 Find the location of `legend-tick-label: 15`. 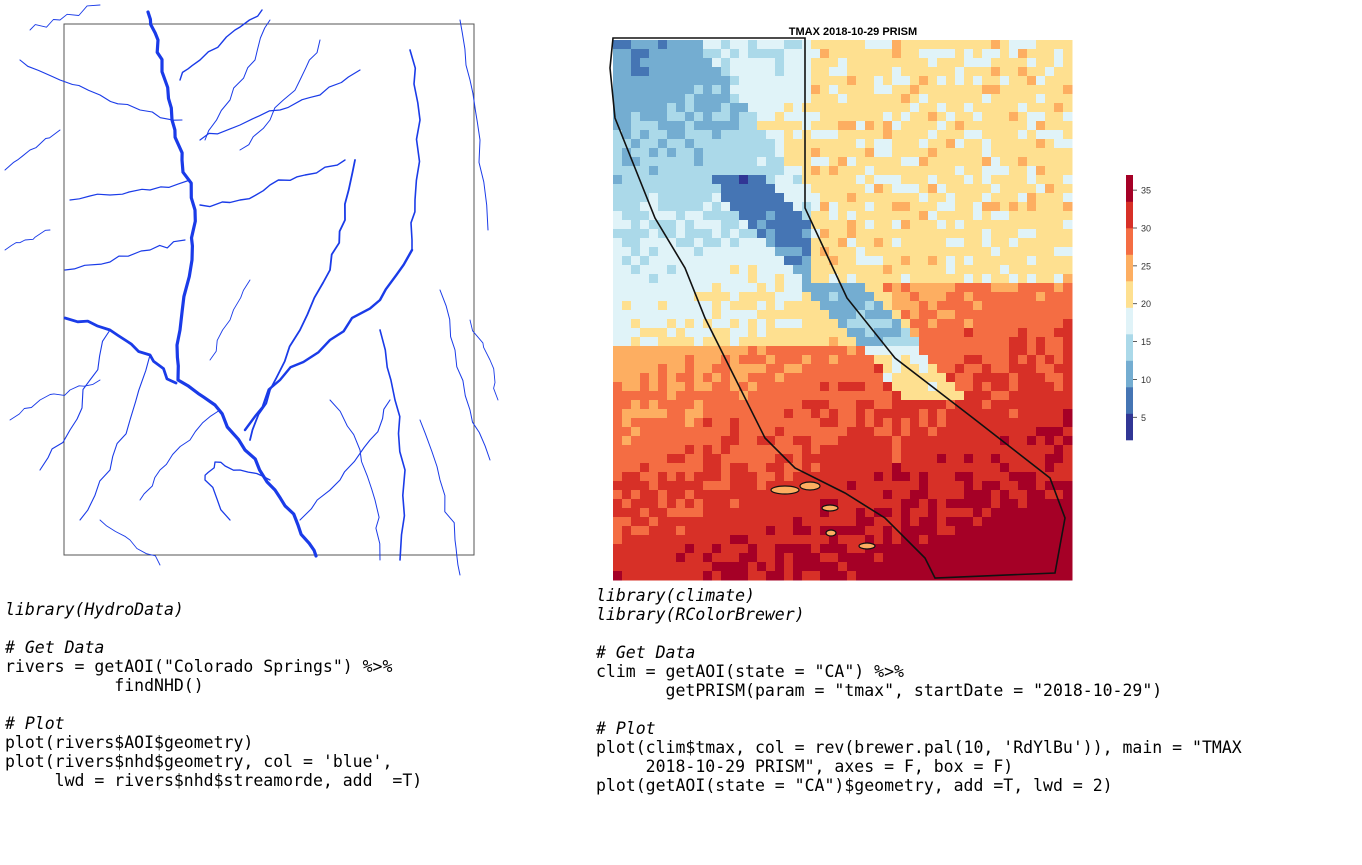

legend-tick-label: 15 is located at coordinates (1146, 342).